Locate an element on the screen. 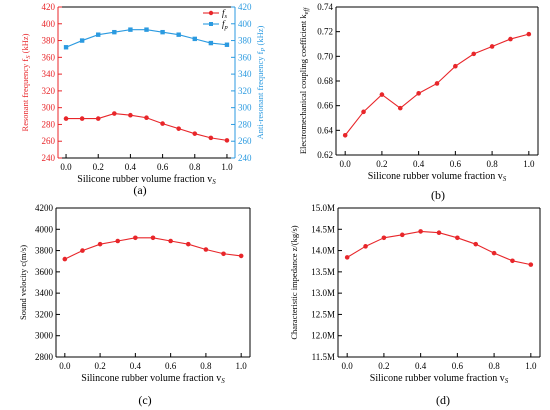 This screenshot has height=410, width=550. y-tick-label: 0.68 is located at coordinates (325, 81).